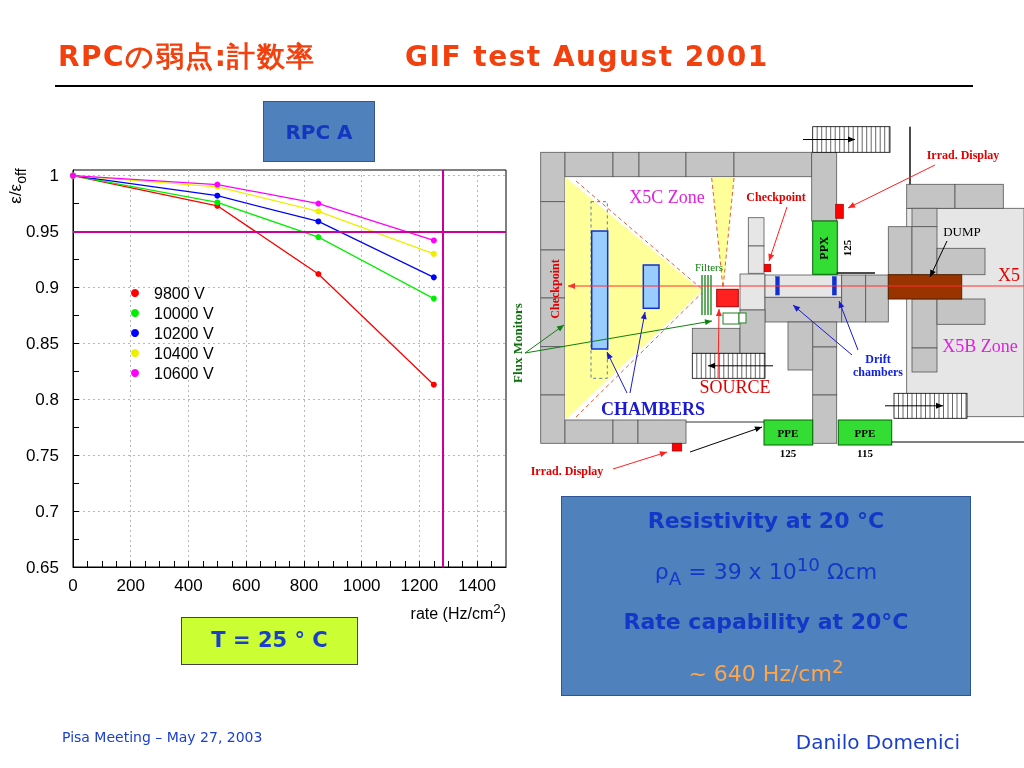 Image resolution: width=1024 pixels, height=768 pixels. What do you see at coordinates (980, 346) in the screenshot?
I see `text: X5B Zone` at bounding box center [980, 346].